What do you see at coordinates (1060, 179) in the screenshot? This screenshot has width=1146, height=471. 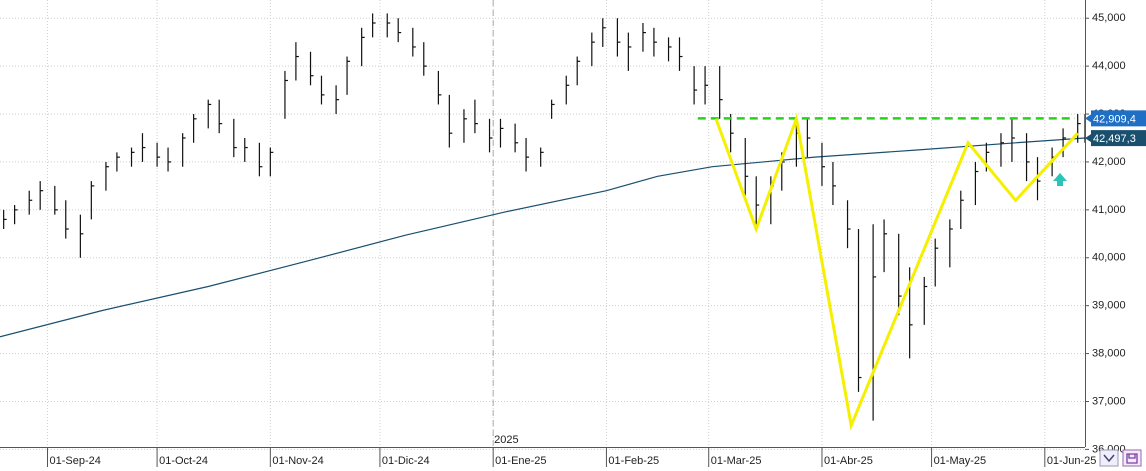 I see `up-arrow-icon` at bounding box center [1060, 179].